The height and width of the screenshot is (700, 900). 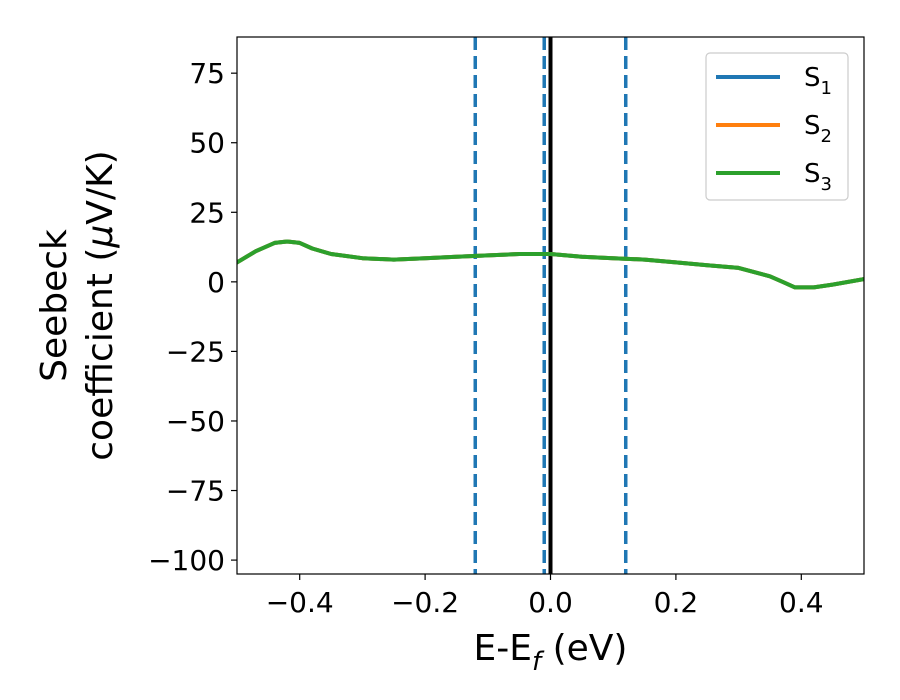 What do you see at coordinates (100, 187) in the screenshot?
I see `y-axis-label-line2-suffix: V/K)` at bounding box center [100, 187].